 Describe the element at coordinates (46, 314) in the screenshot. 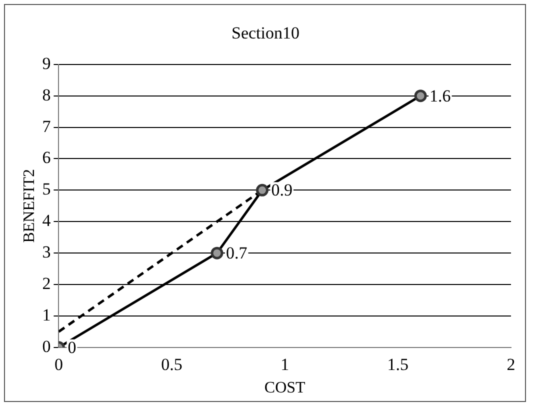

I see `y-tick-label: 1` at that location.